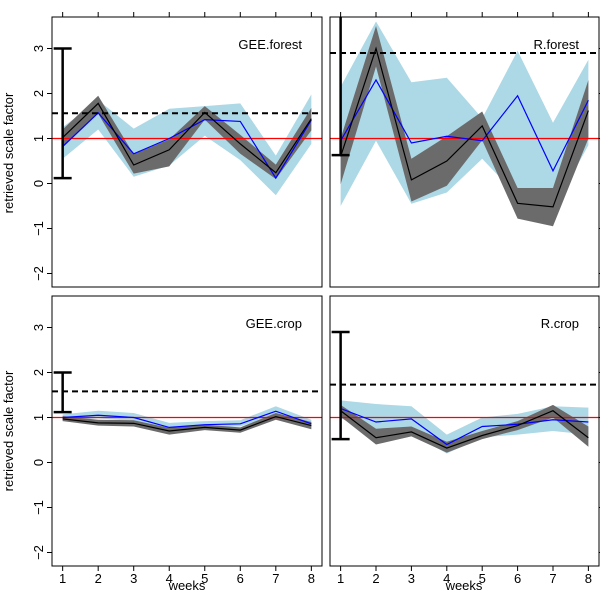 The height and width of the screenshot is (594, 600). I want to click on panel-title: R.crop, so click(560, 323).